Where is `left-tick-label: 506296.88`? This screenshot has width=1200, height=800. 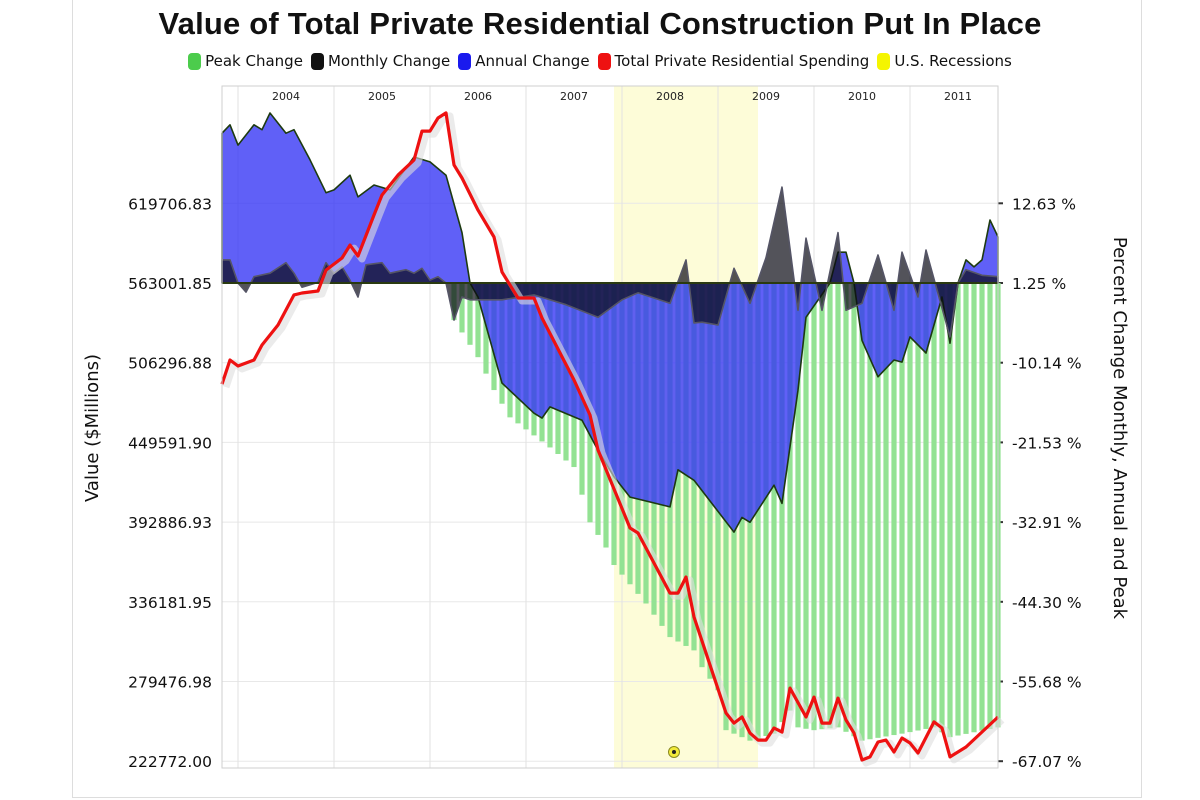
left-tick-label: 506296.88 is located at coordinates (170, 364).